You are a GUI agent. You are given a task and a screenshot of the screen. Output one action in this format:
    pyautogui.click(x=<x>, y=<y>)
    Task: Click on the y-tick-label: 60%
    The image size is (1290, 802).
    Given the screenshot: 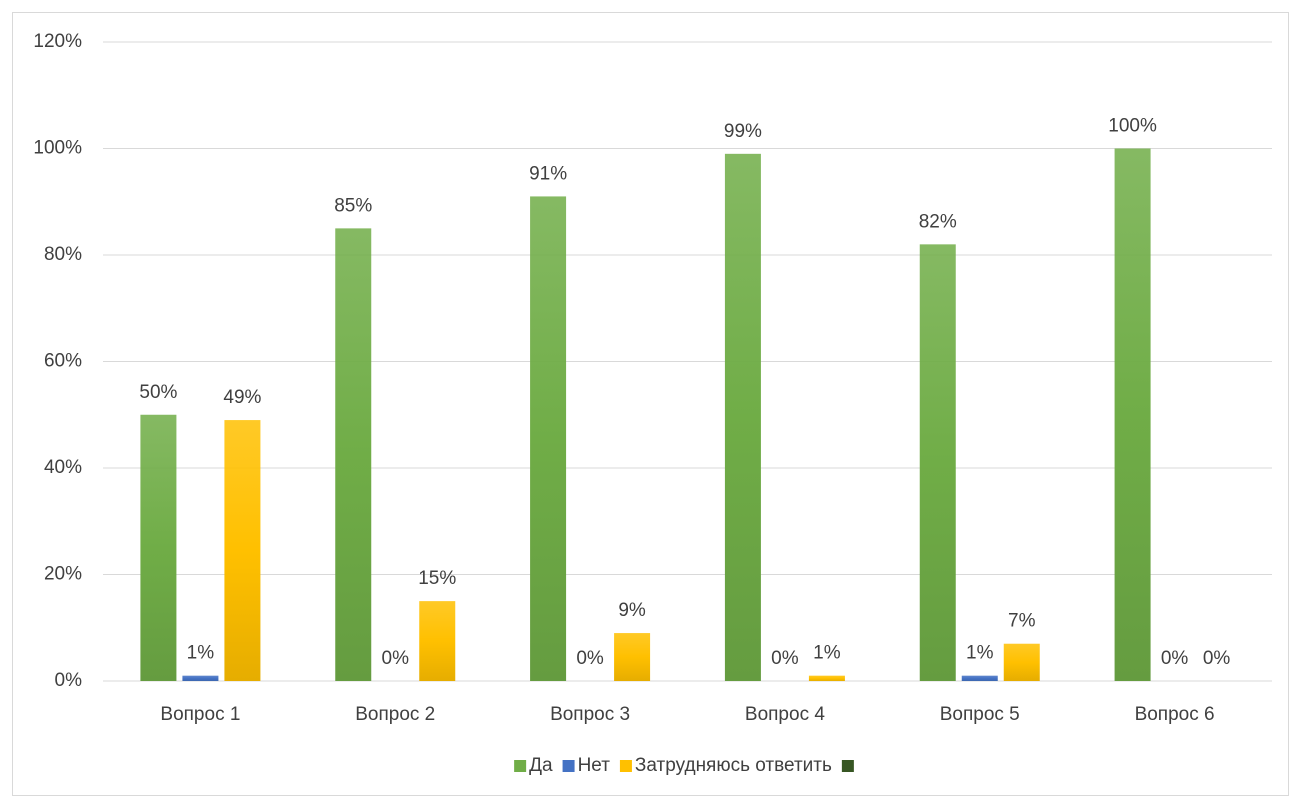 What is the action you would take?
    pyautogui.click(x=63, y=361)
    